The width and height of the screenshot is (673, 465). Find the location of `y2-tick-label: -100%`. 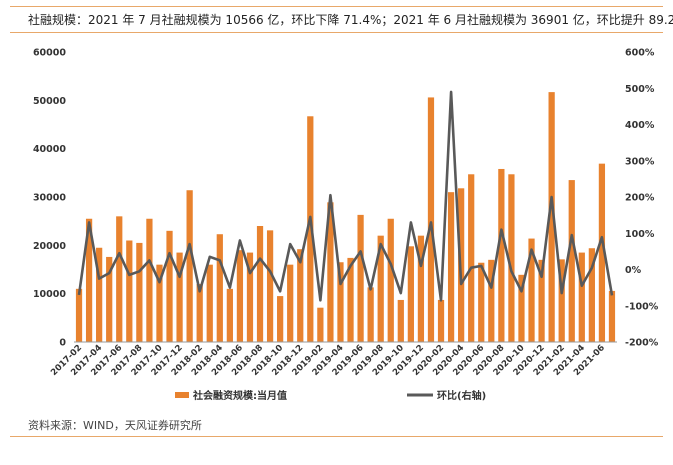

y2-tick-label: -100% is located at coordinates (642, 306).